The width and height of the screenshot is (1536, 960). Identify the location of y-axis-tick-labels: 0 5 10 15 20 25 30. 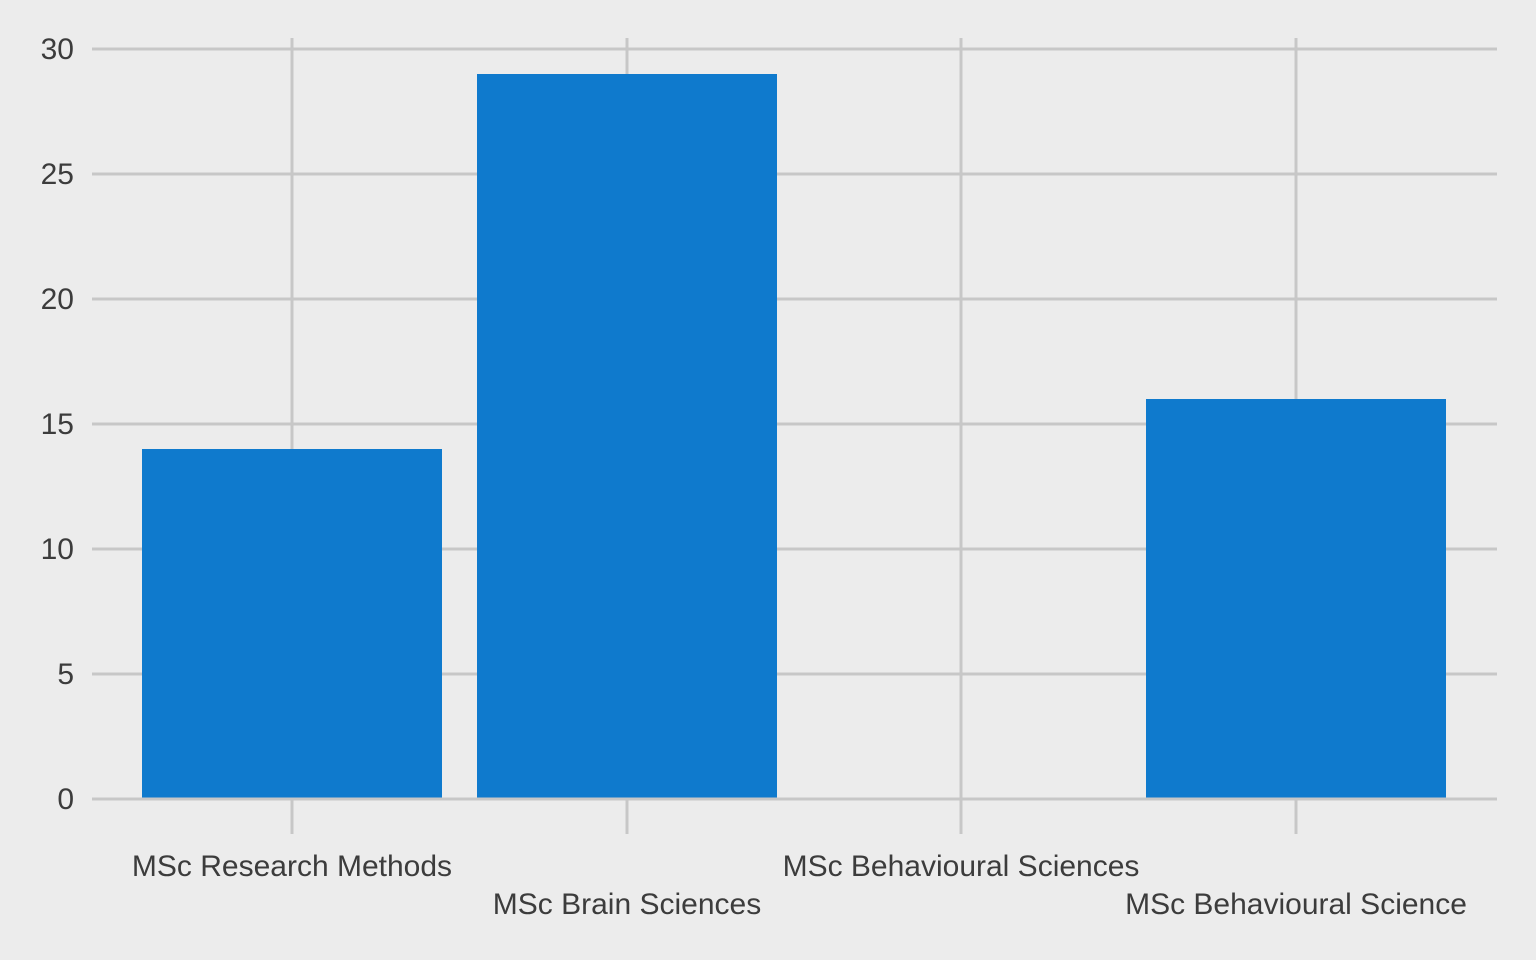
(57, 424).